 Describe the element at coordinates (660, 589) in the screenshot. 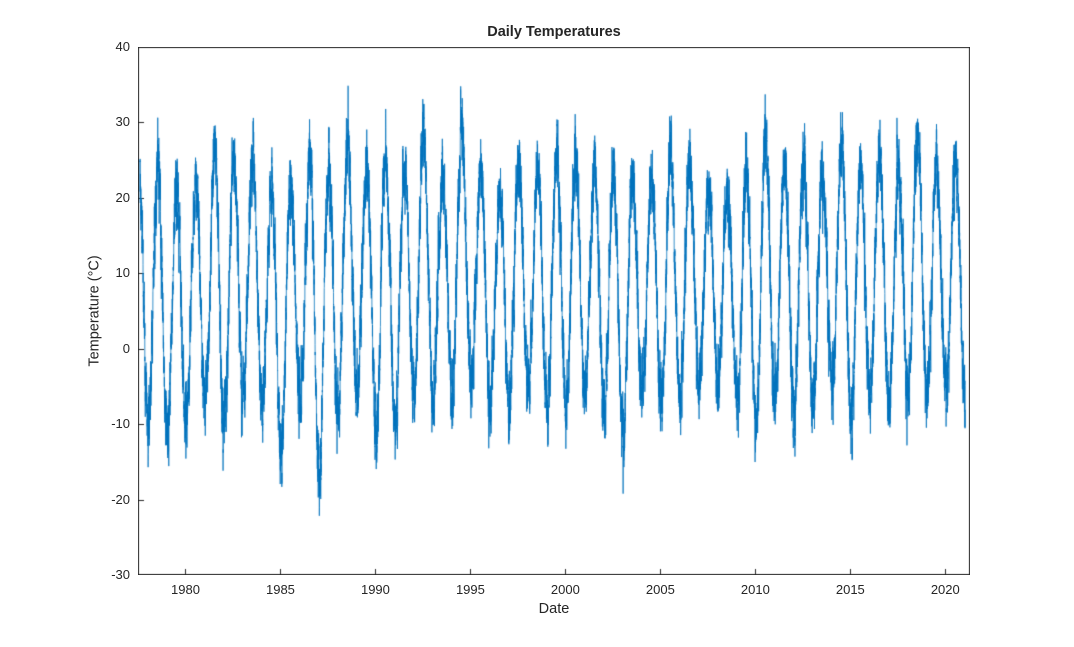

I see `x-tick-label: 2005` at that location.